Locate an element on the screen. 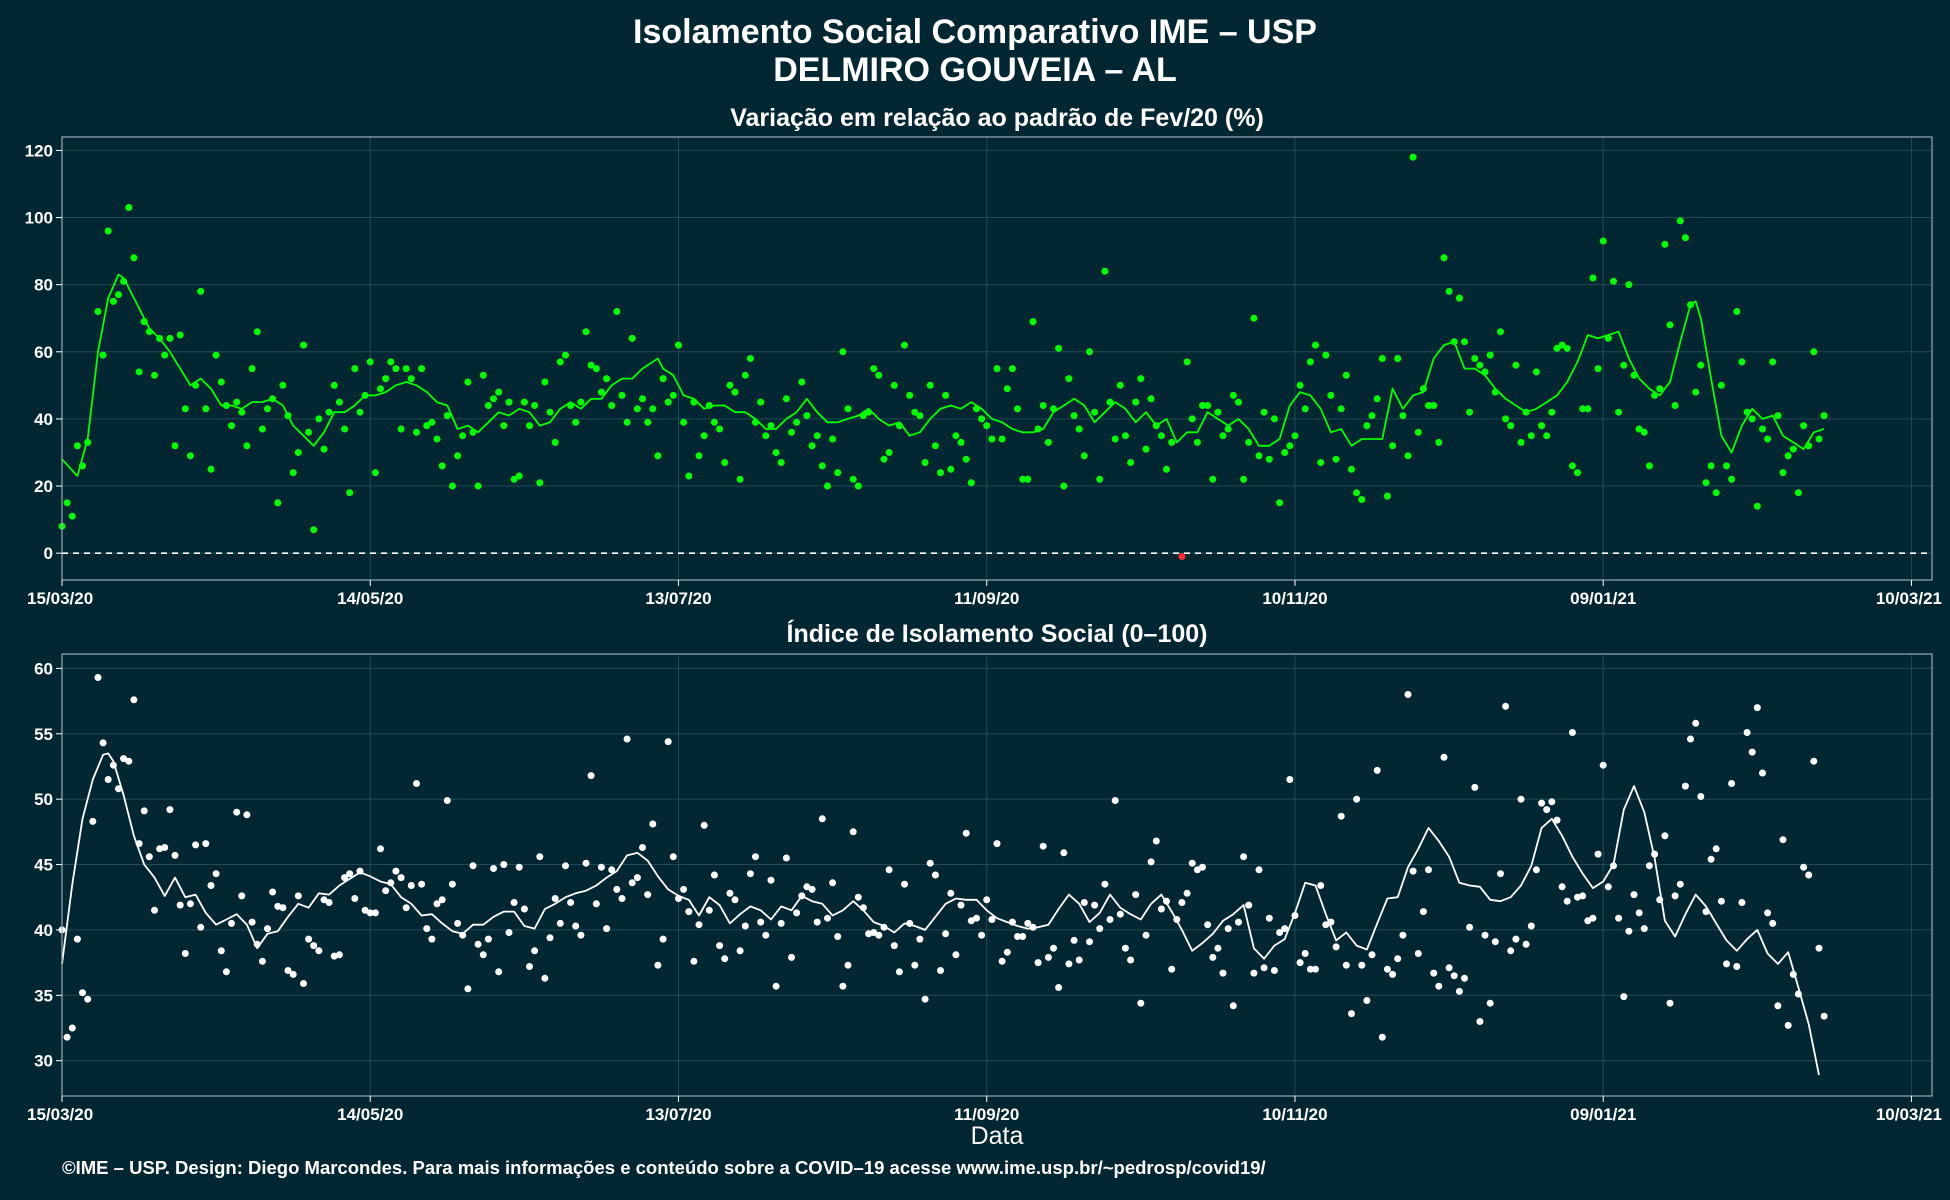 The width and height of the screenshot is (1950, 1200). x-axis-label: Data is located at coordinates (997, 1136).